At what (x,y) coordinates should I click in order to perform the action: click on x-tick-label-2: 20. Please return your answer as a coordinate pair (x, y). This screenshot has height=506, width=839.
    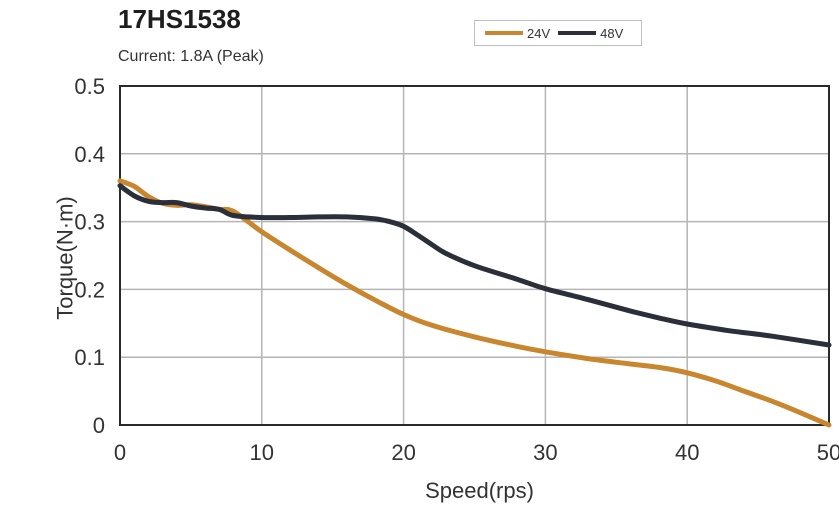
    Looking at the image, I should click on (403, 452).